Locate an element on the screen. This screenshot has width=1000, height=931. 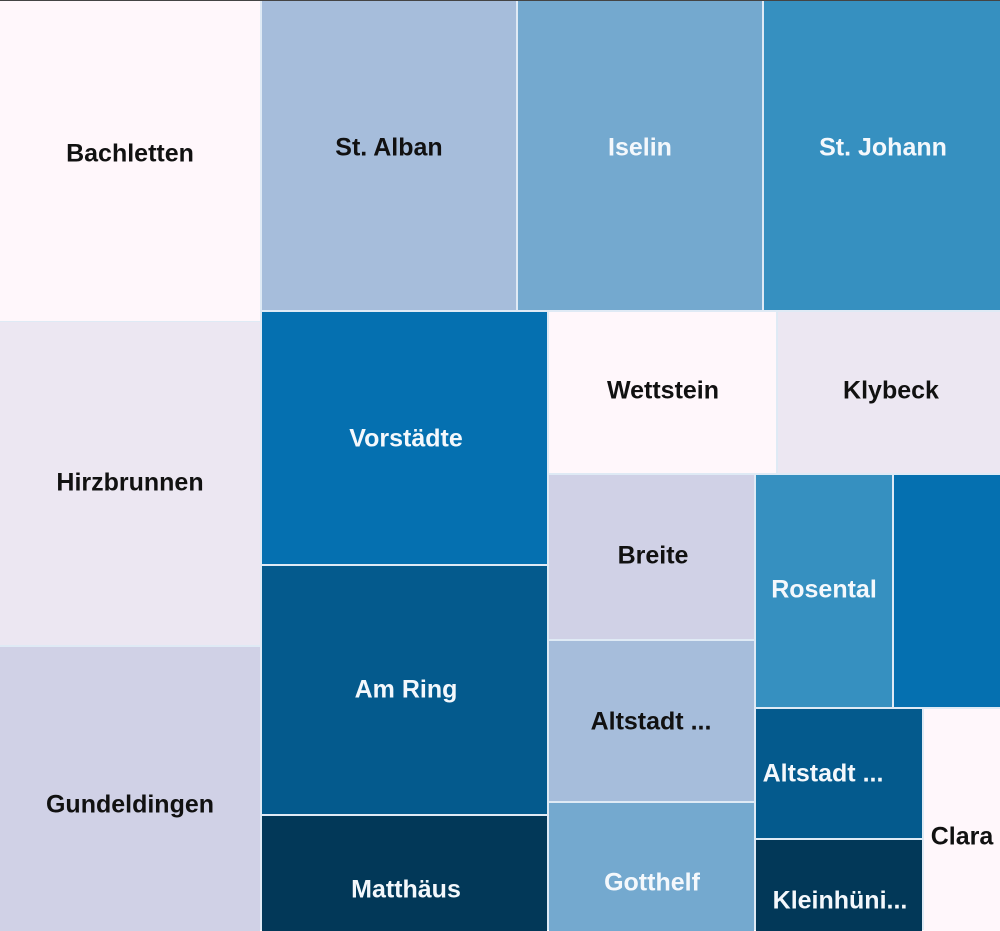
treemap-tile: Rosental is located at coordinates (824, 591).